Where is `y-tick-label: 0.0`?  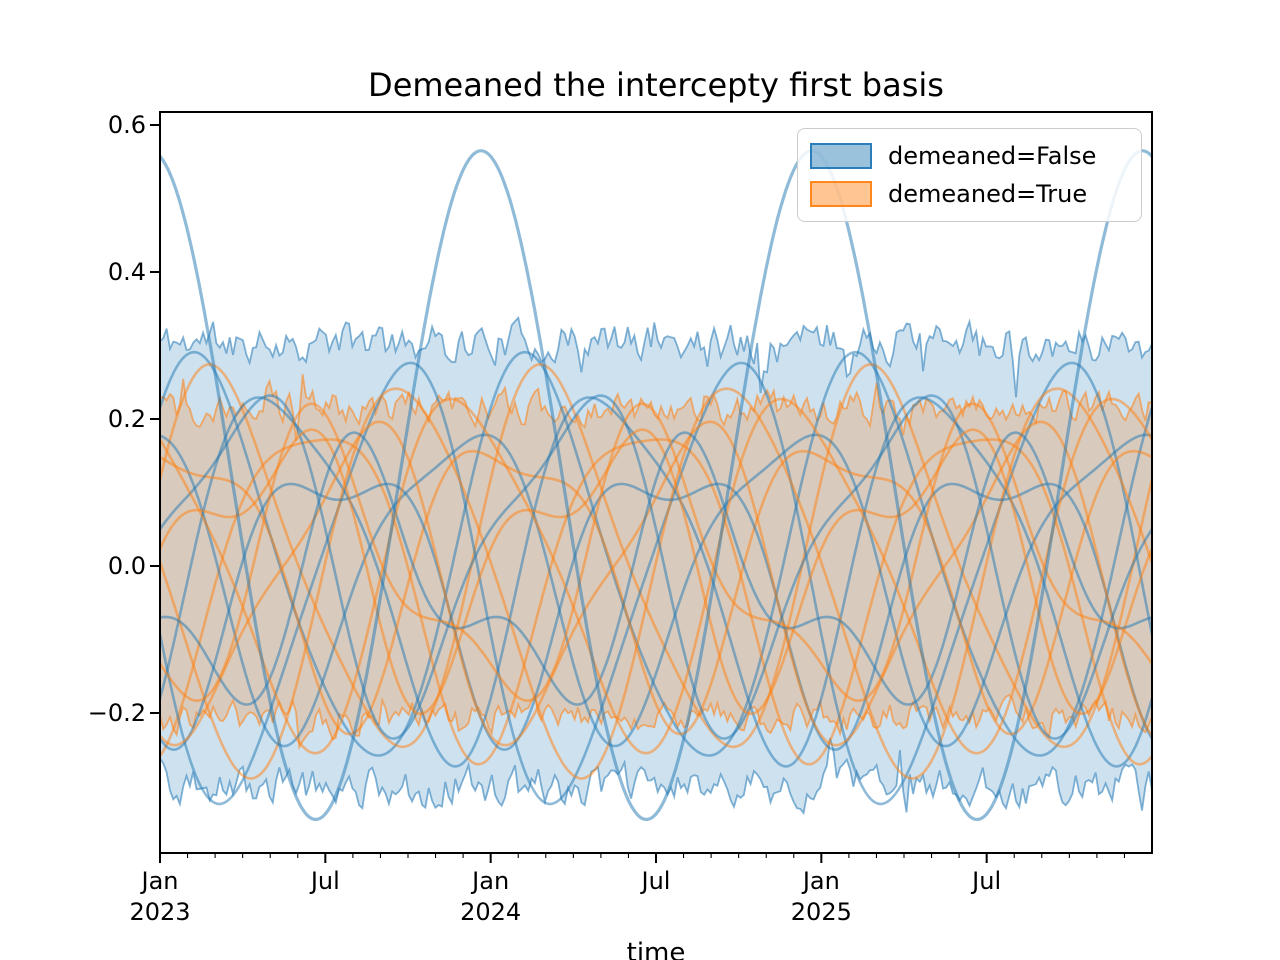 y-tick-label: 0.0 is located at coordinates (126, 565).